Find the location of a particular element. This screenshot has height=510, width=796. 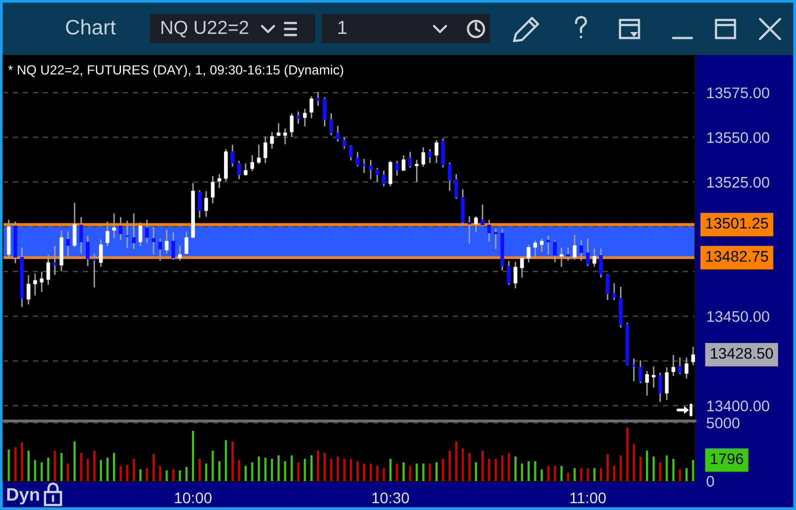

y-tick-label: 13575.00 is located at coordinates (738, 92).